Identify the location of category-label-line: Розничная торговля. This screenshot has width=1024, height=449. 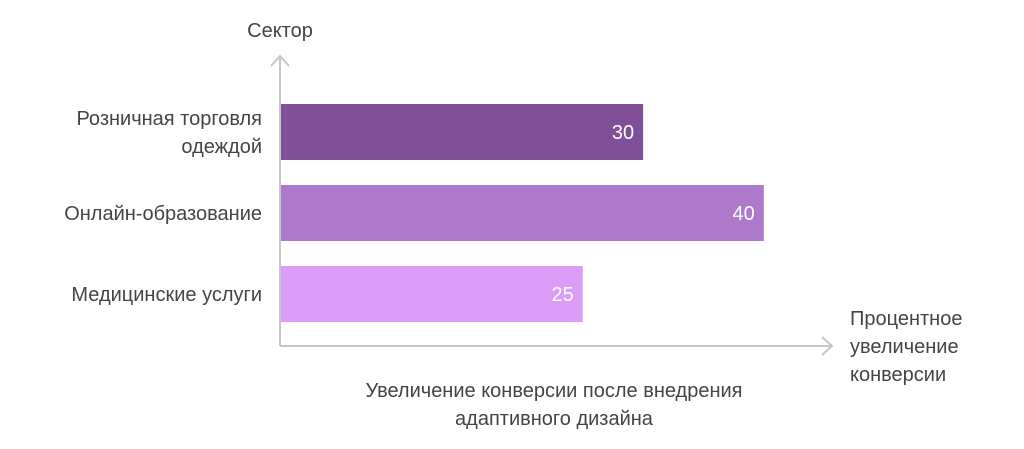
(169, 119).